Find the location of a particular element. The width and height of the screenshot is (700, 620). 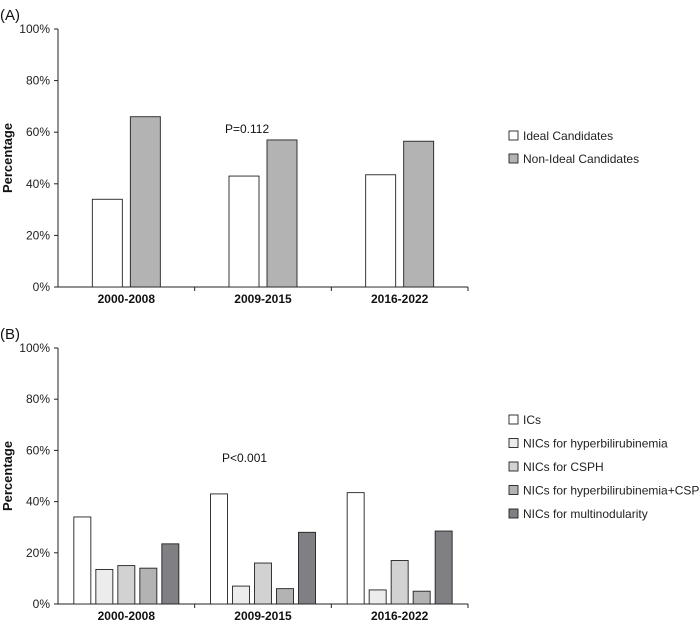

bar-nics-for-csph-2016-2022 is located at coordinates (399, 582).